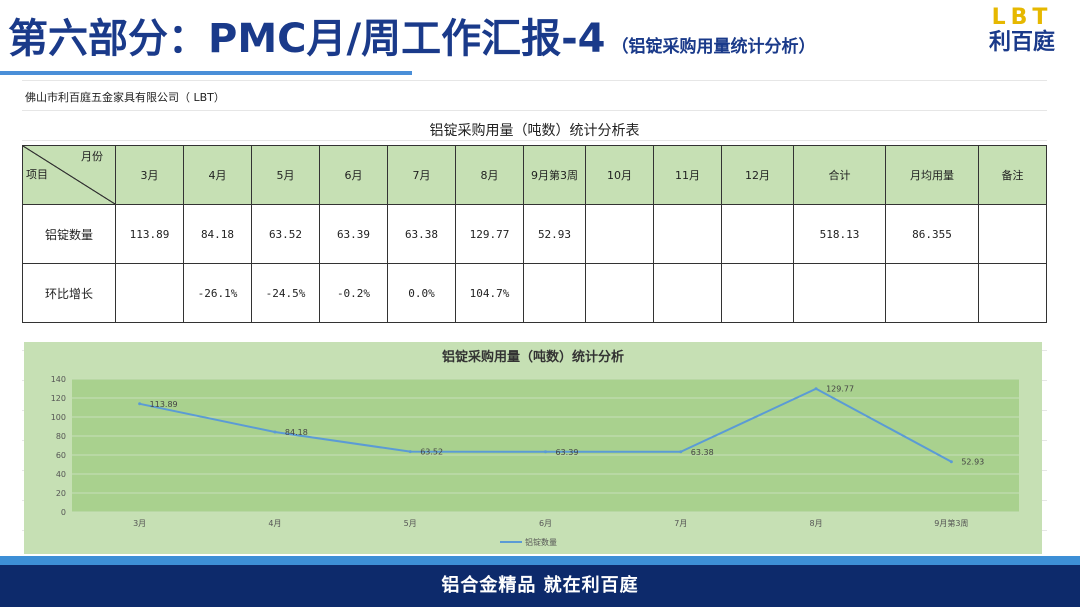 This screenshot has height=607, width=1080. What do you see at coordinates (353, 234) in the screenshot?
I see `table-cell: 63.39` at bounding box center [353, 234].